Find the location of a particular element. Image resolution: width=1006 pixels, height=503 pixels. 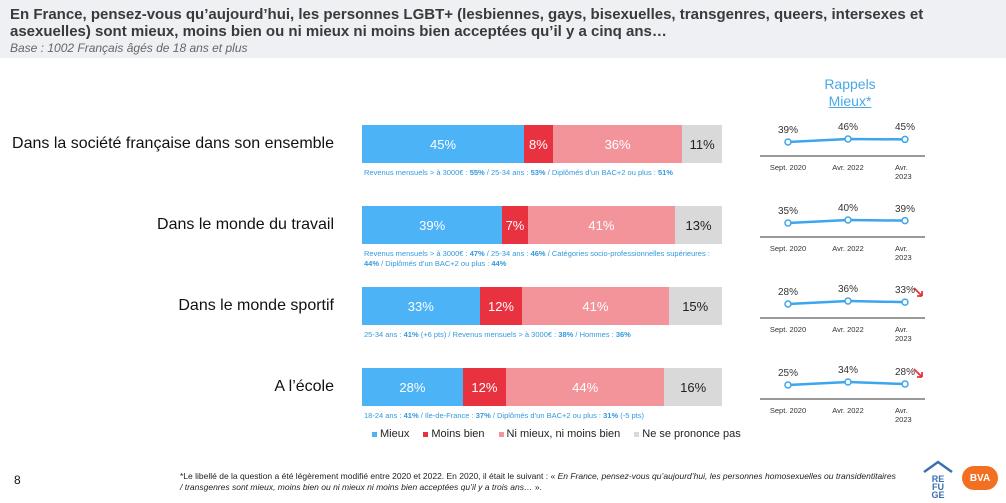

seg-moins-bien: 7% is located at coordinates (515, 225).